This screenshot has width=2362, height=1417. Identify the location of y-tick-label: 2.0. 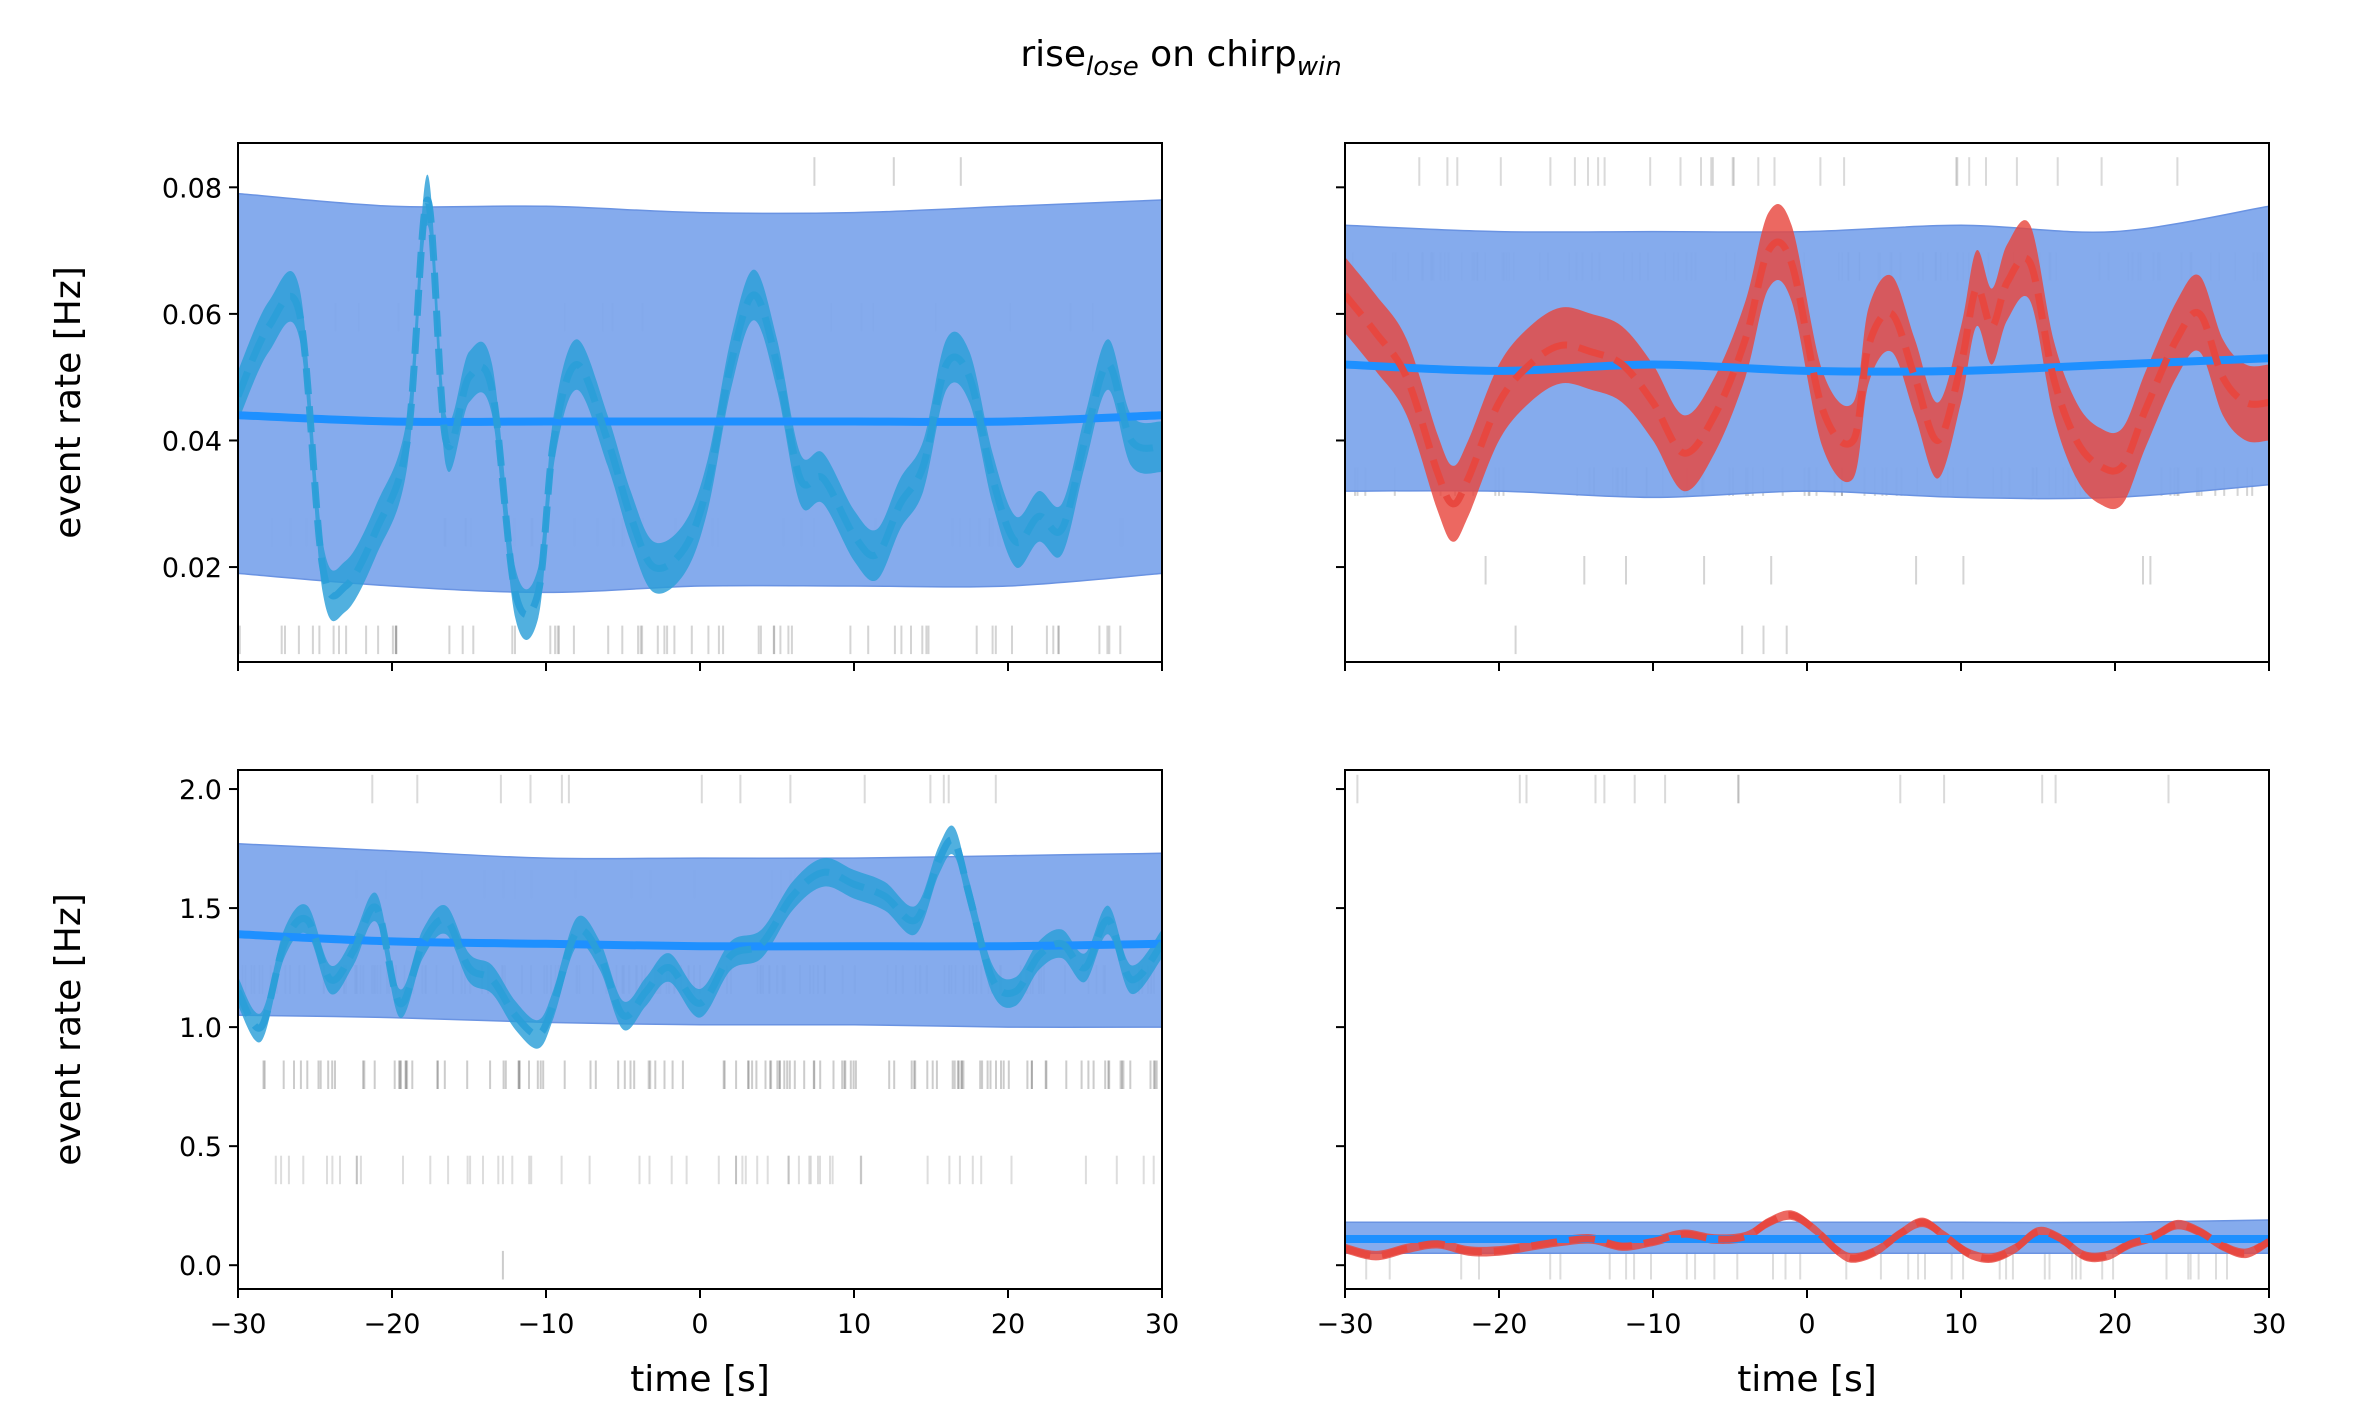
(200, 790).